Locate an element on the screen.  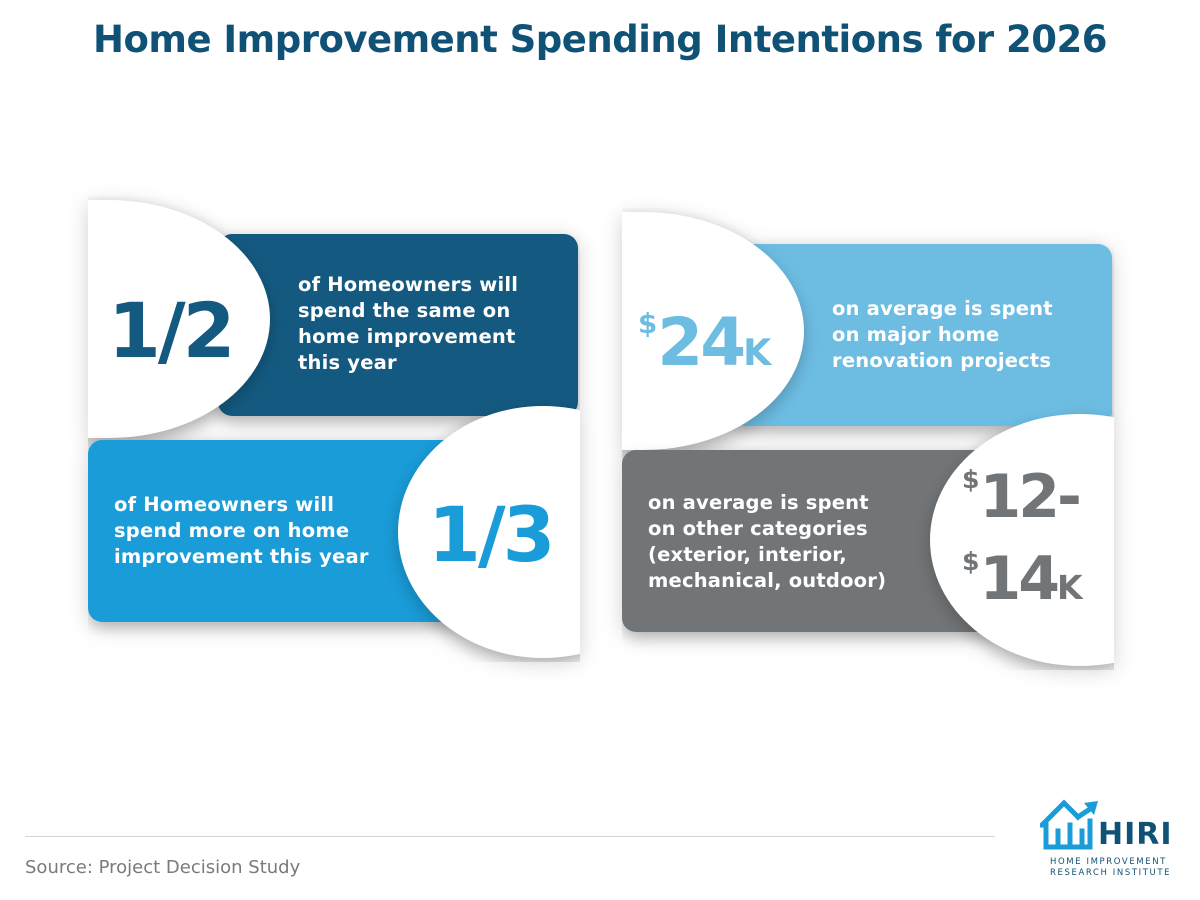
house-chart-arrow-icon is located at coordinates (1069, 824).